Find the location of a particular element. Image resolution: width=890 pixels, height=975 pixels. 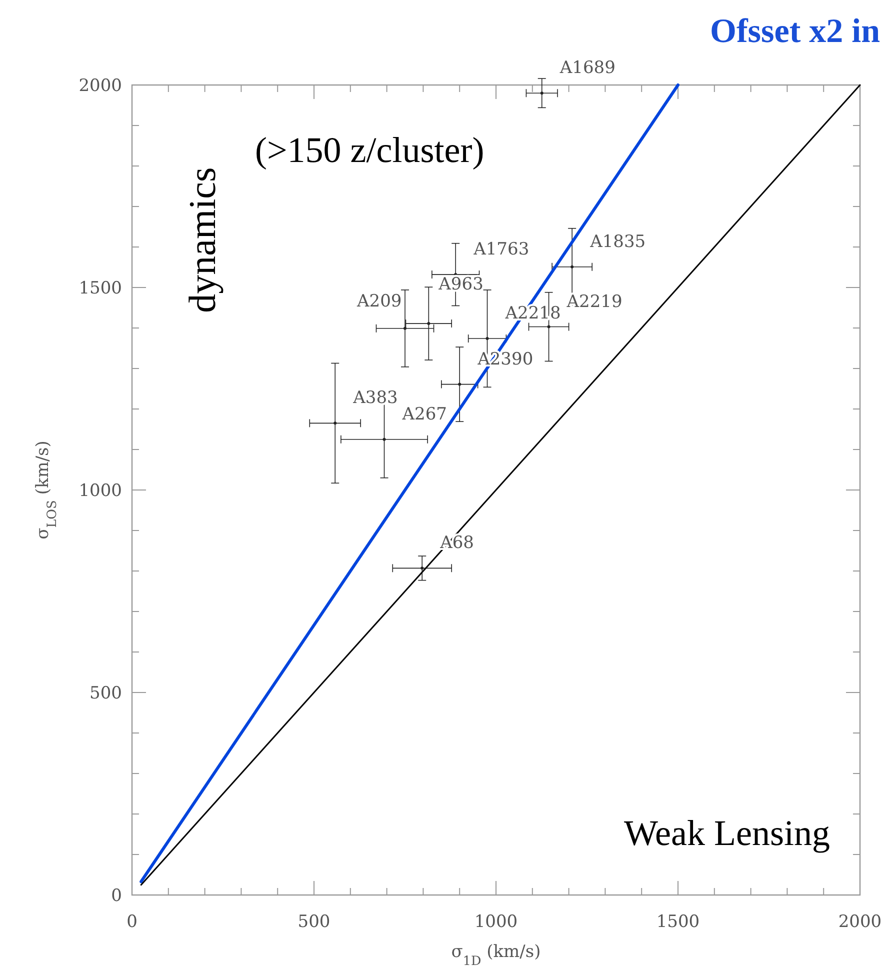

y-tick-label: 0 is located at coordinates (116, 896).